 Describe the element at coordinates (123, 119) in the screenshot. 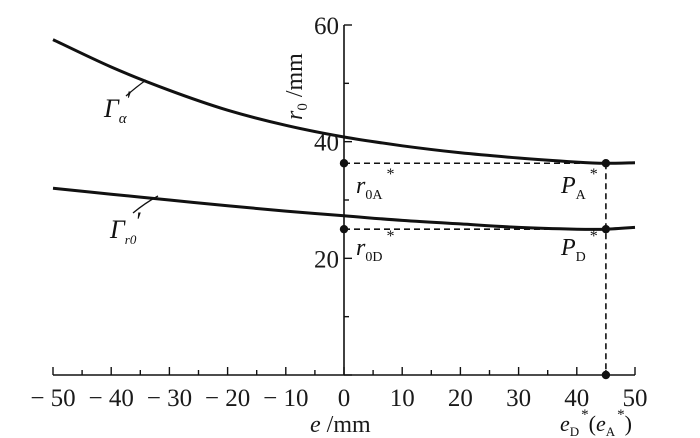

I see `gamma-alpha-sub: α` at that location.